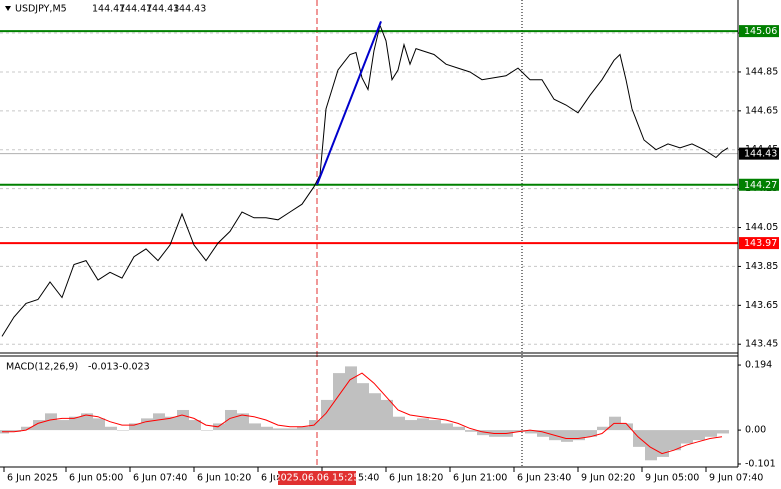  What do you see at coordinates (761, 71) in the screenshot?
I see `y-tick-label: 144.85` at bounding box center [761, 71].